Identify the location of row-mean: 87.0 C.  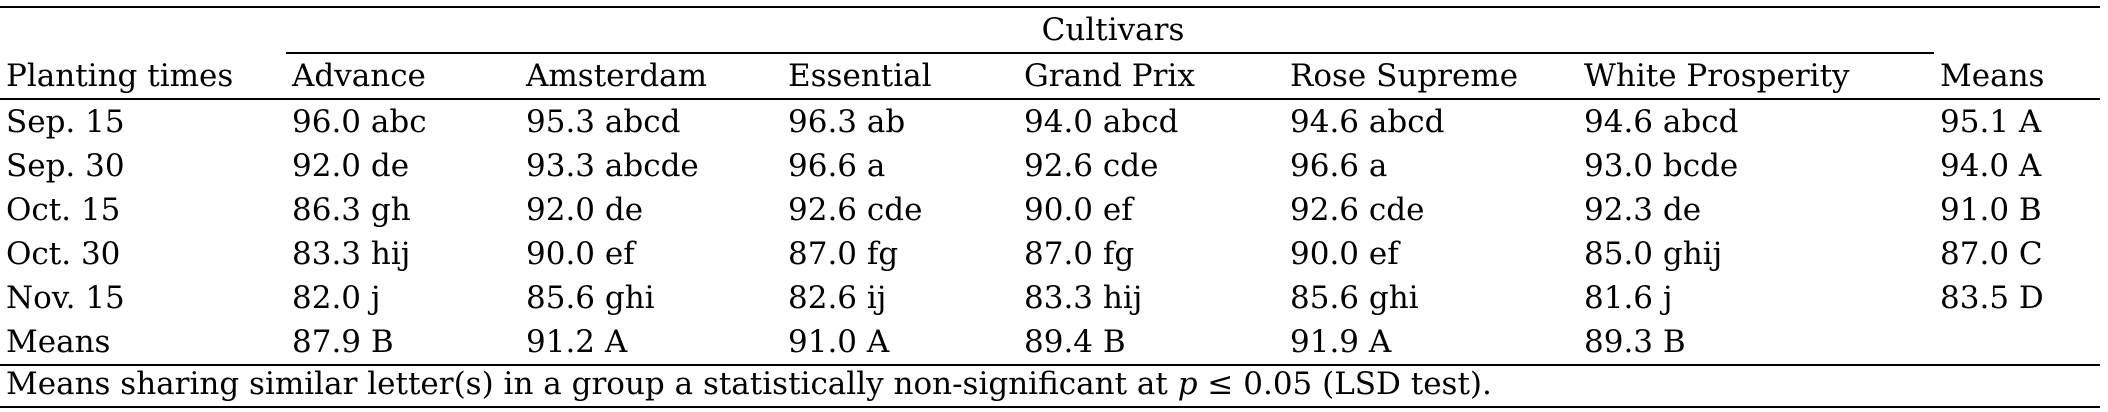
(1991, 254).